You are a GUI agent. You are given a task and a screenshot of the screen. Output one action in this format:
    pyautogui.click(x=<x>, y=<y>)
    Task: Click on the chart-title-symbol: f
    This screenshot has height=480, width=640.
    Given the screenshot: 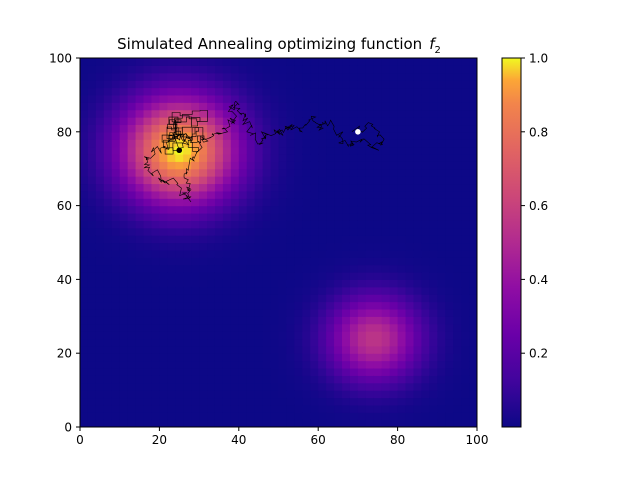 What is the action you would take?
    pyautogui.click(x=433, y=44)
    